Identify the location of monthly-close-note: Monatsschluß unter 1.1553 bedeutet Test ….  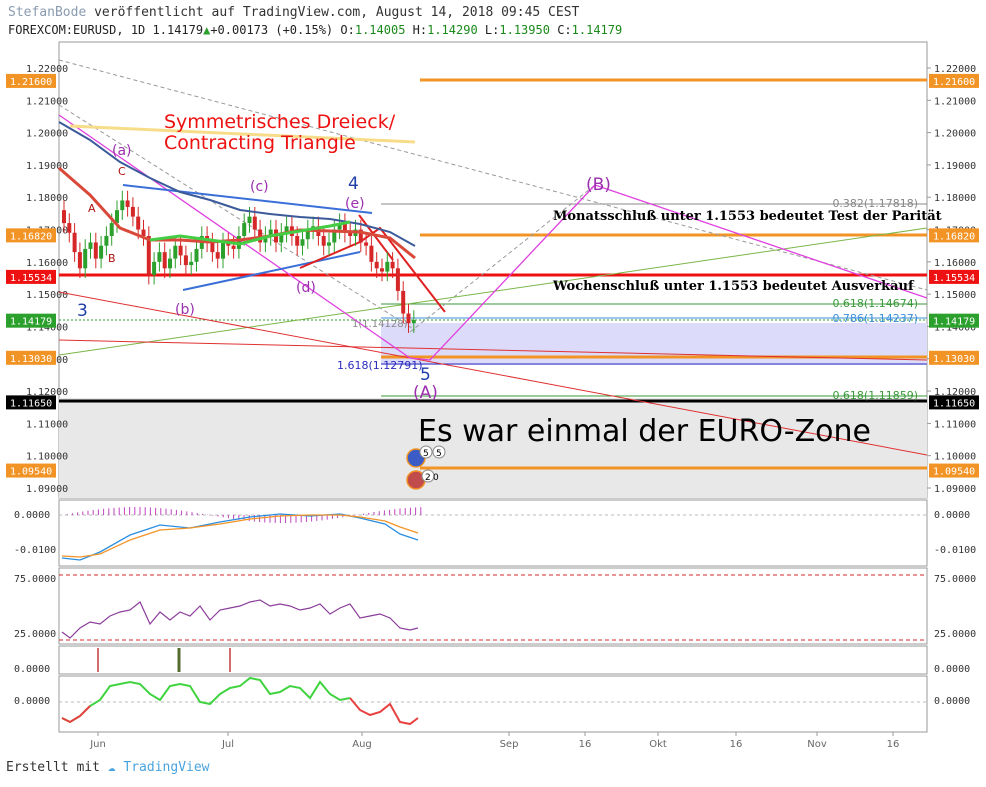
(747, 216).